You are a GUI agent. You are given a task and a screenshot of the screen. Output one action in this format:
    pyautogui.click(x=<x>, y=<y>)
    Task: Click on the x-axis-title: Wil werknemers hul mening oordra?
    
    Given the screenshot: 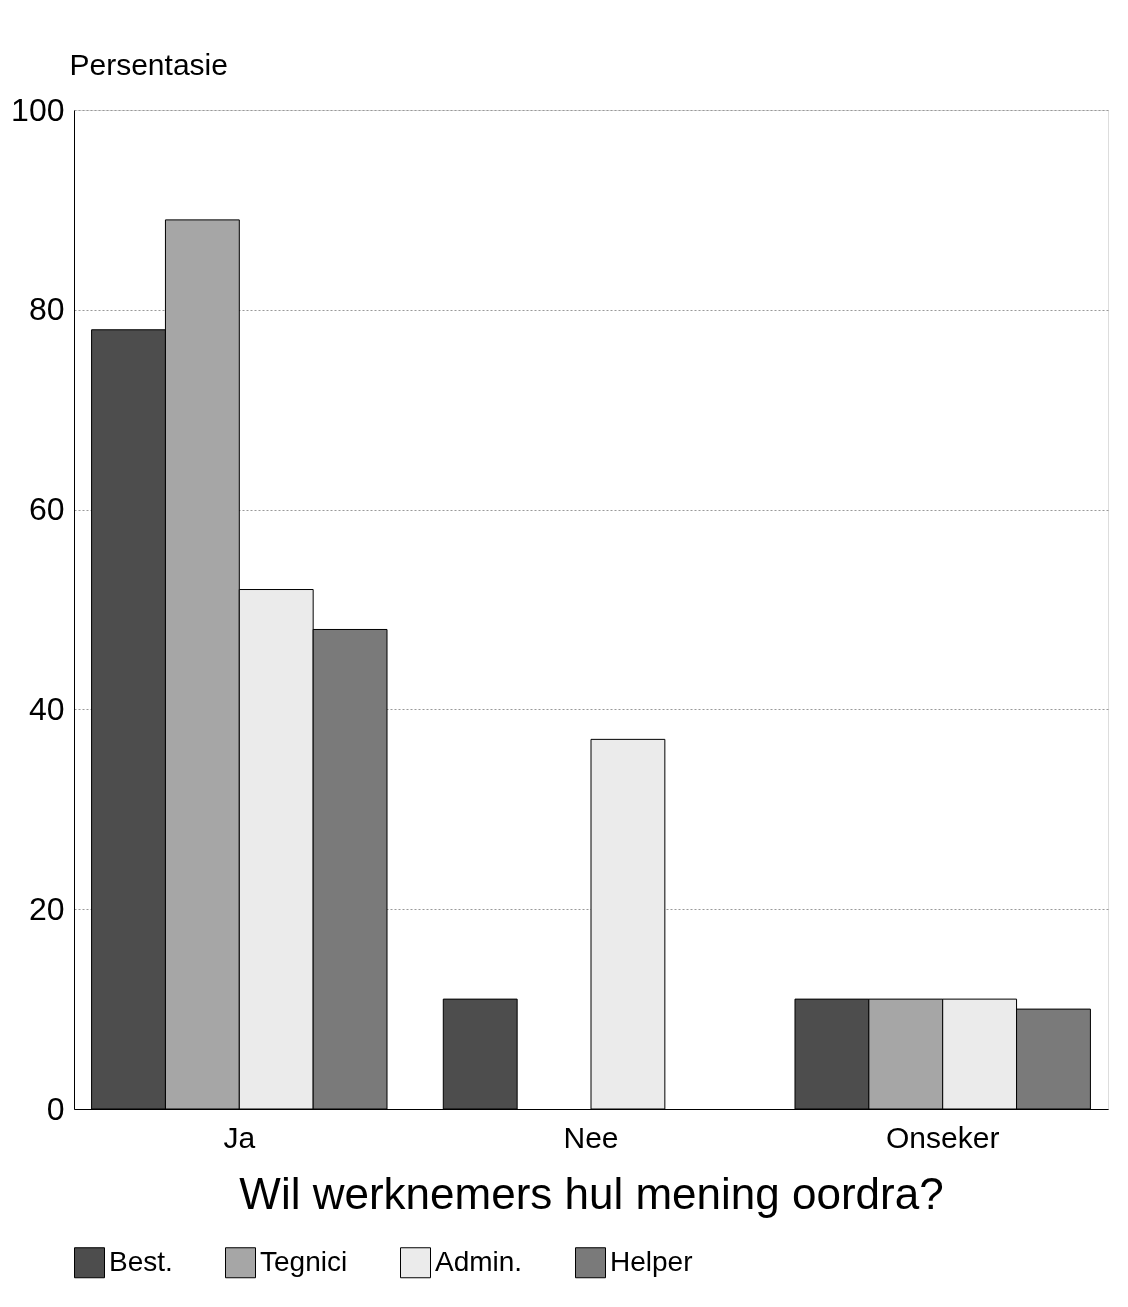 What is the action you would take?
    pyautogui.click(x=591, y=1193)
    